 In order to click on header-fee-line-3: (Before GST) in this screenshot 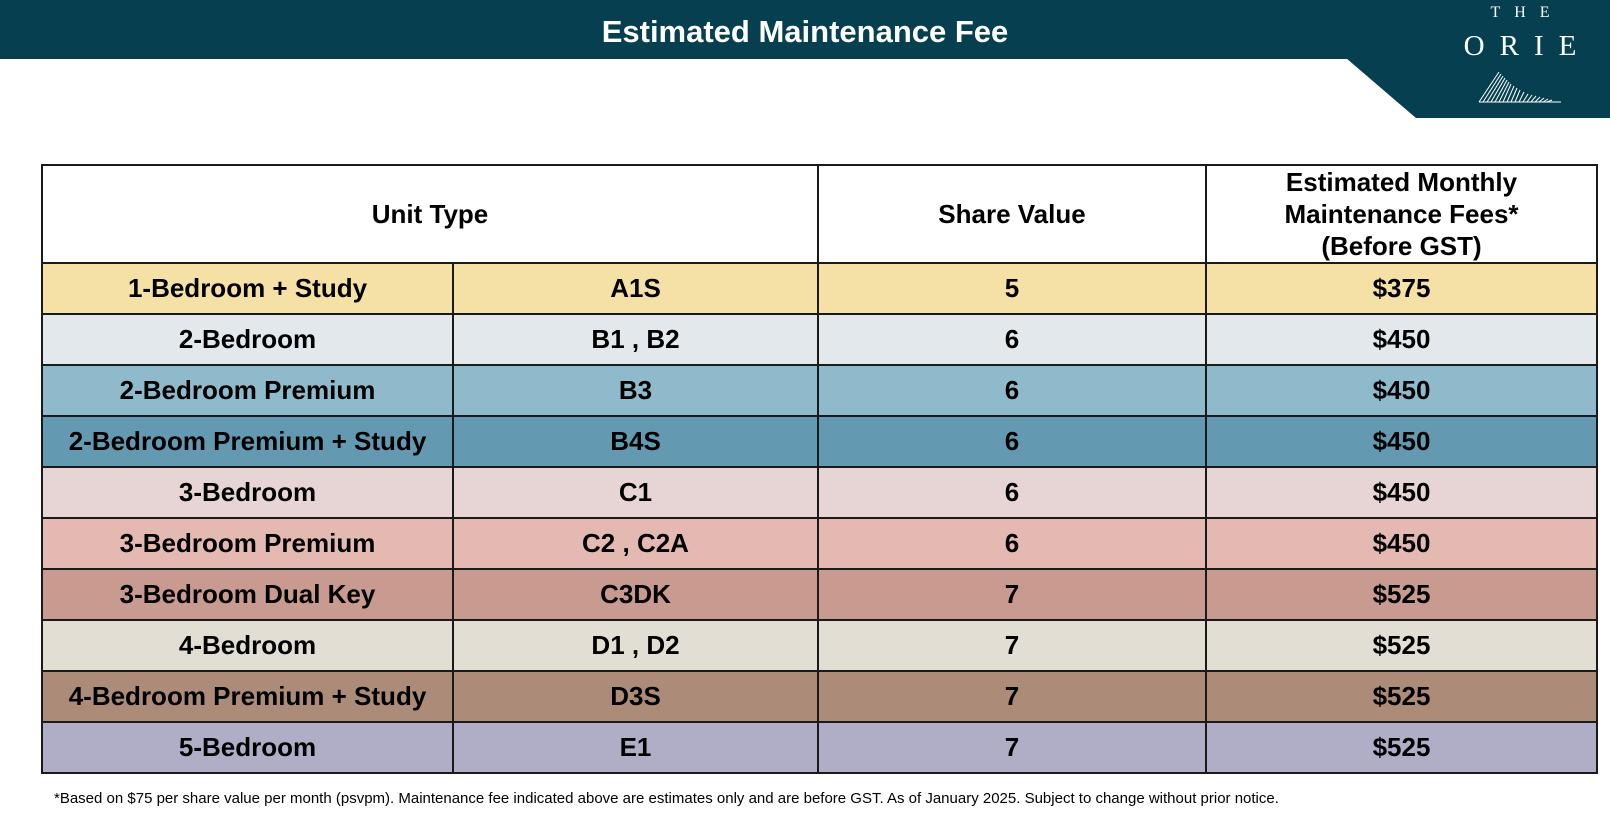, I will do `click(1401, 246)`.